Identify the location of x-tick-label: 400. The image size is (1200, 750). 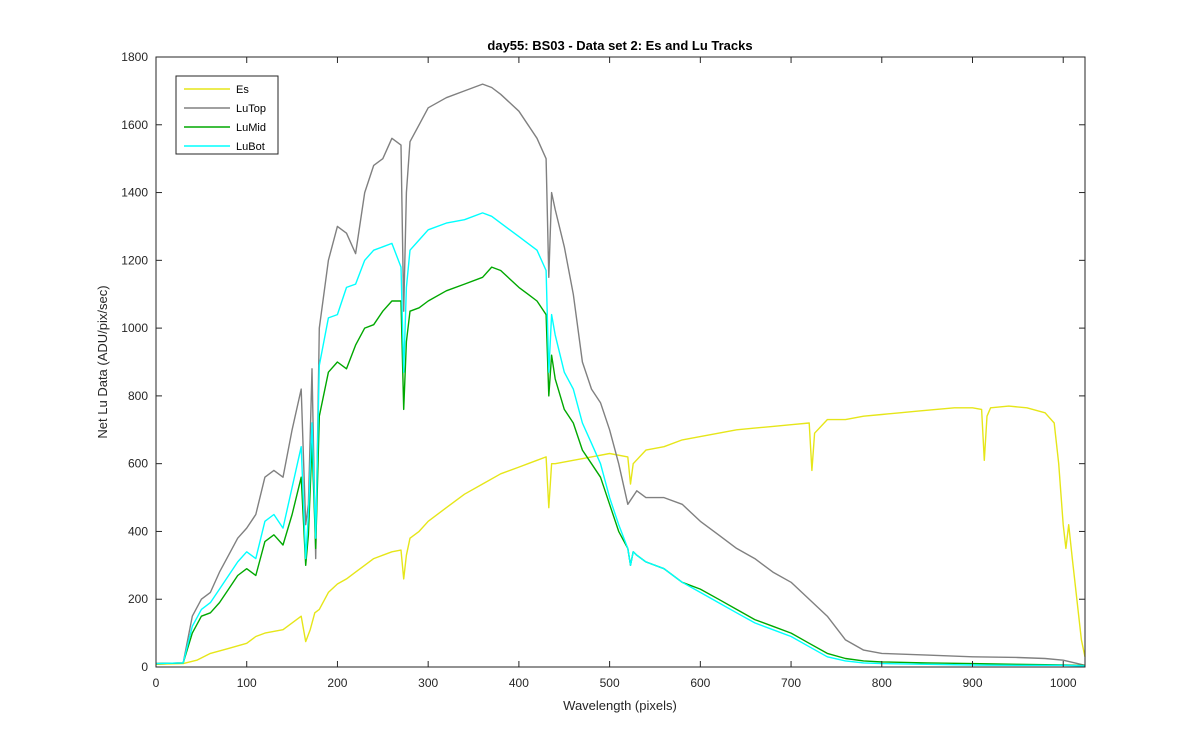
(519, 683).